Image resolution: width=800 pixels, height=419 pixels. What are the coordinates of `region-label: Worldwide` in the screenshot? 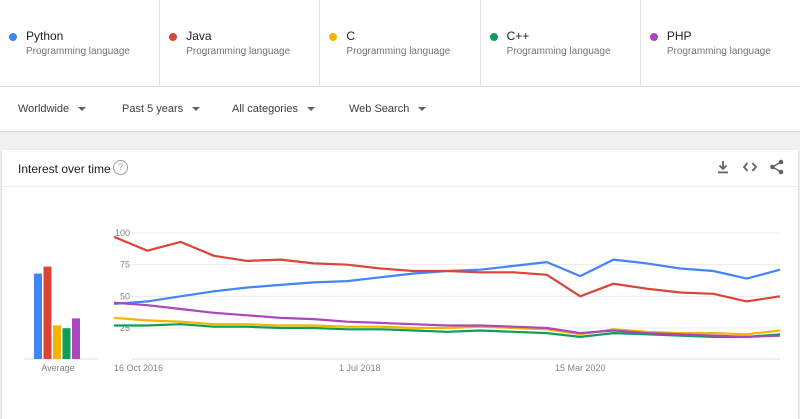 It's located at (44, 109).